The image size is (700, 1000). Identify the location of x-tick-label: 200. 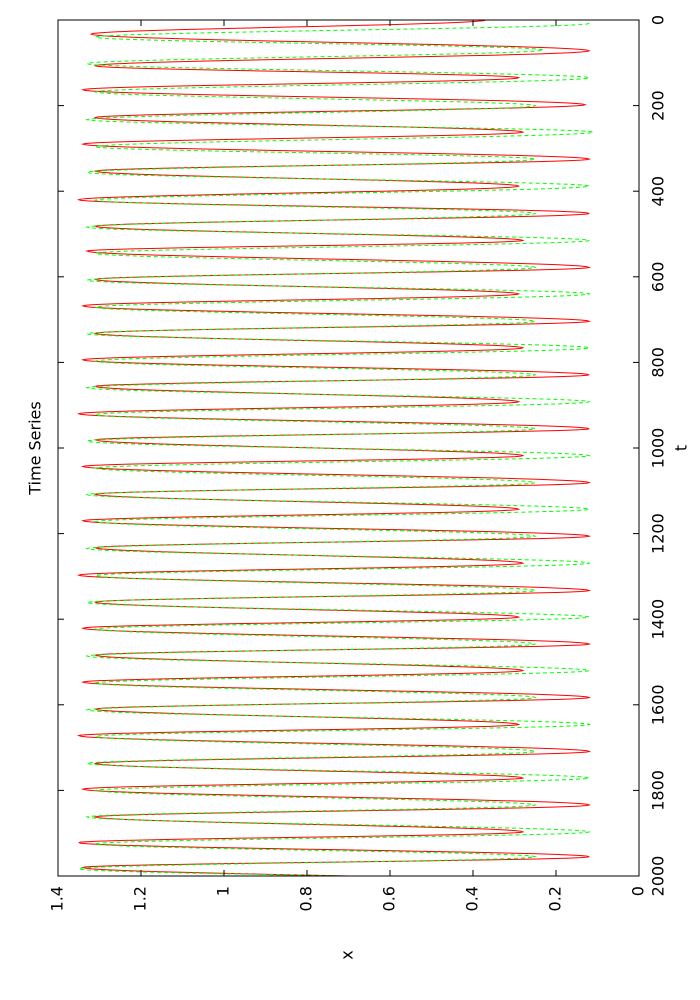
(658, 105).